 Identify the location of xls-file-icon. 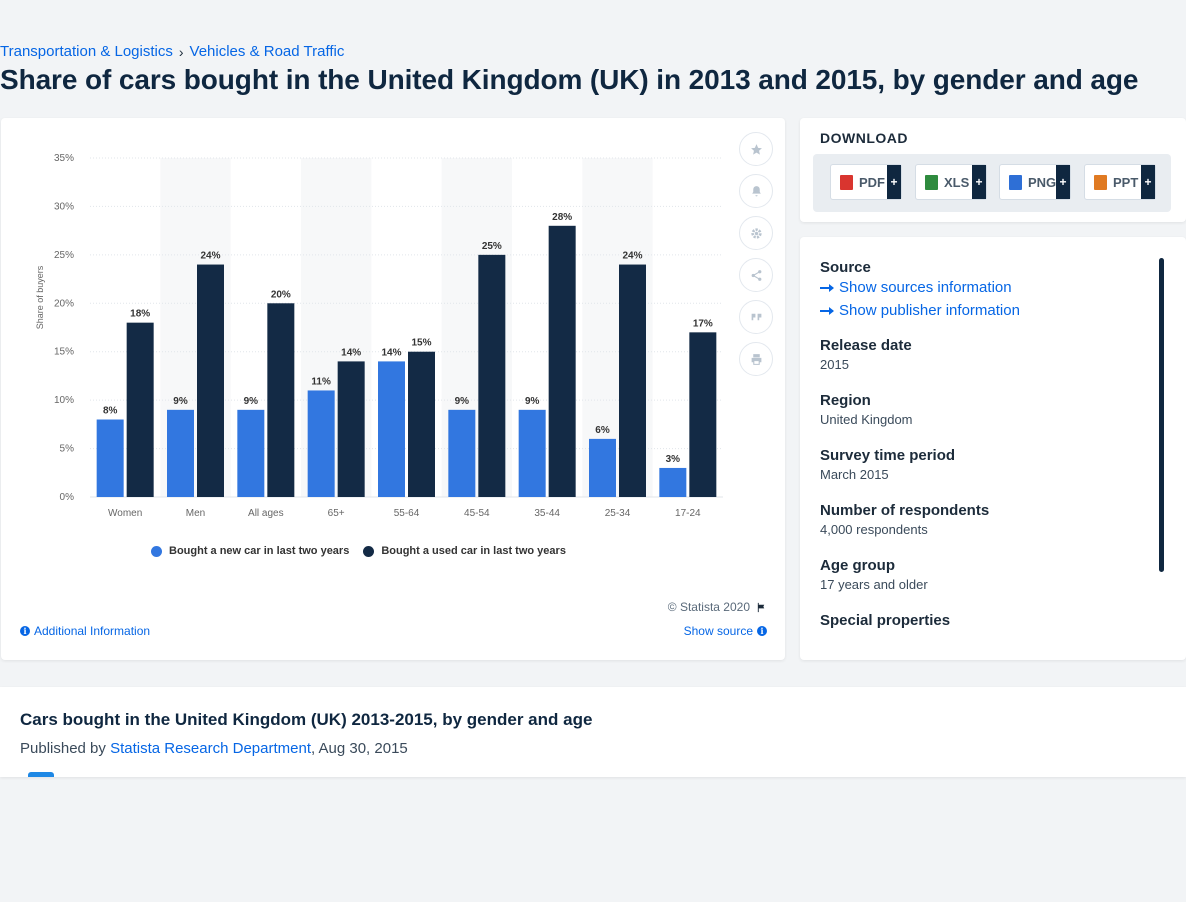
(931, 182).